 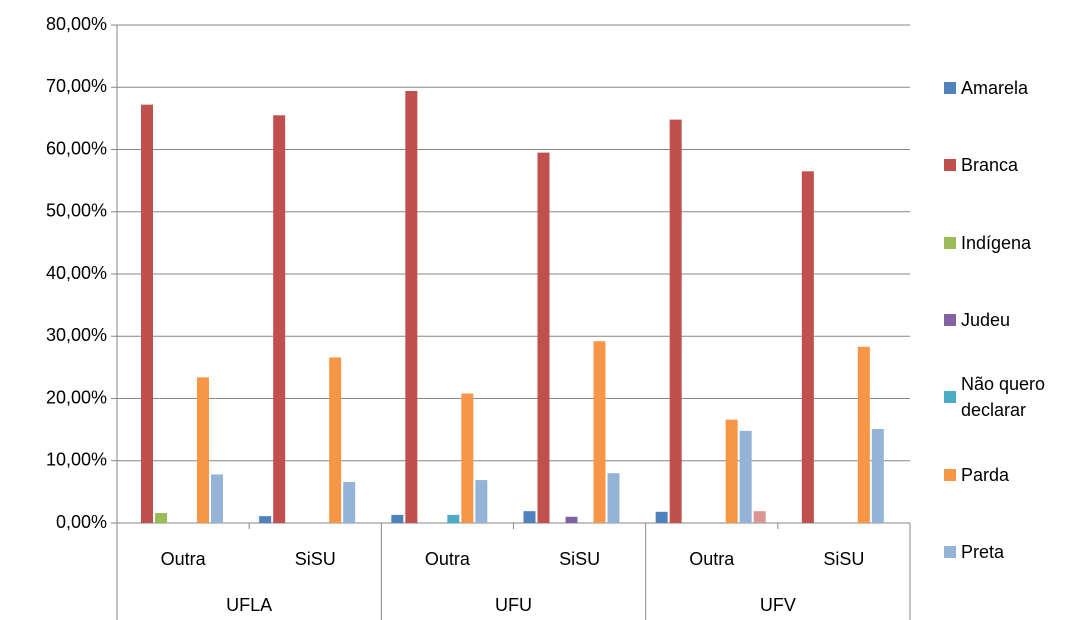 I want to click on group-label: UFLA, so click(x=249, y=605).